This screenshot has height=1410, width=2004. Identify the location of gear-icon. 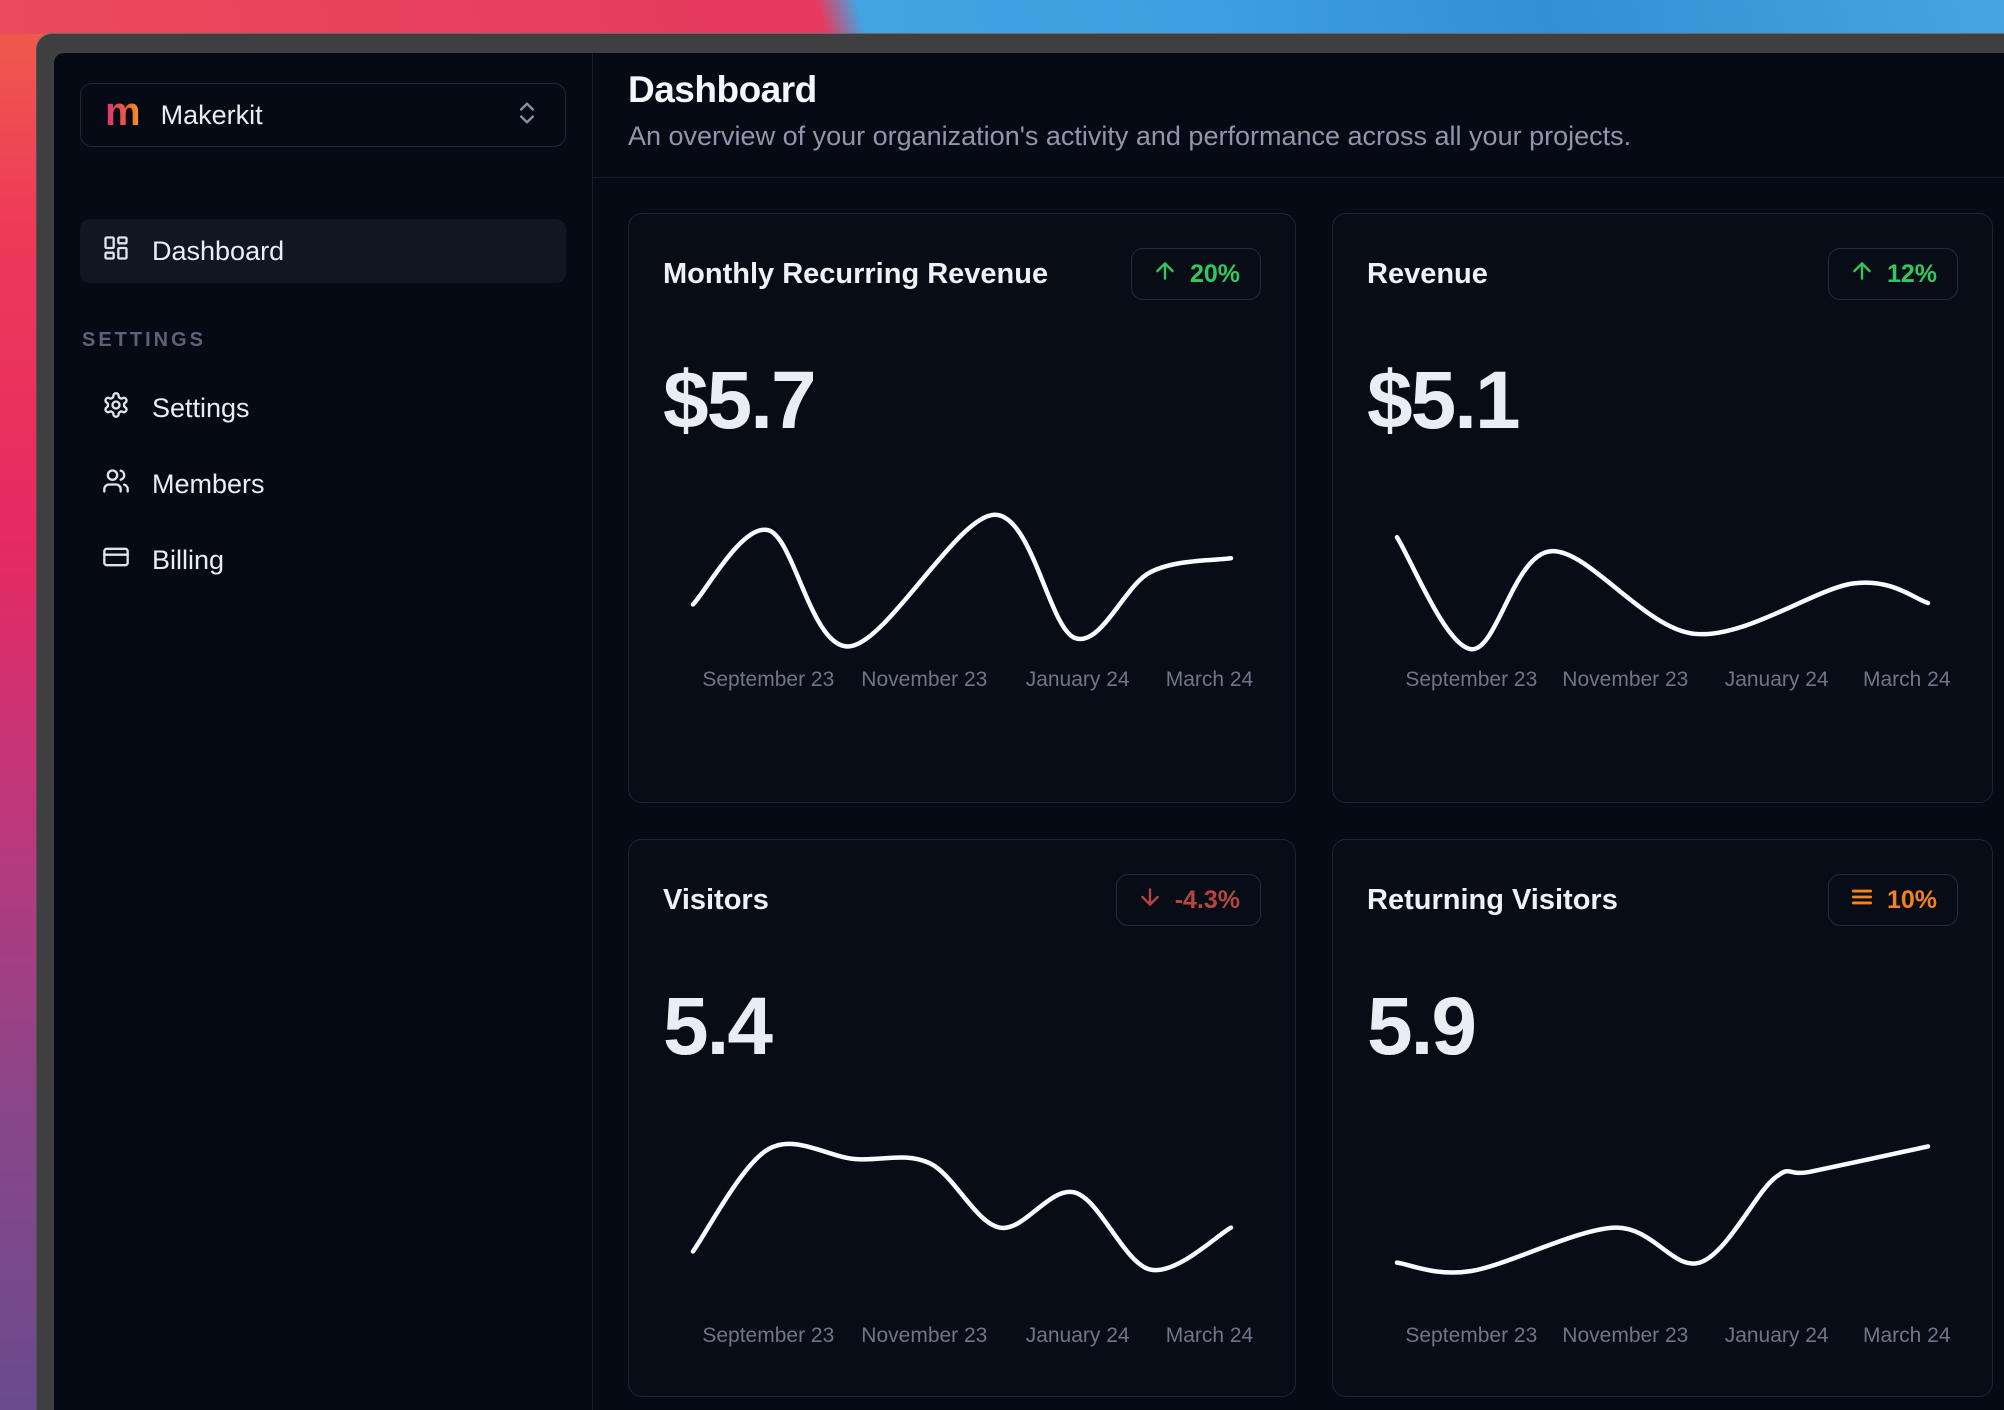
(116, 408).